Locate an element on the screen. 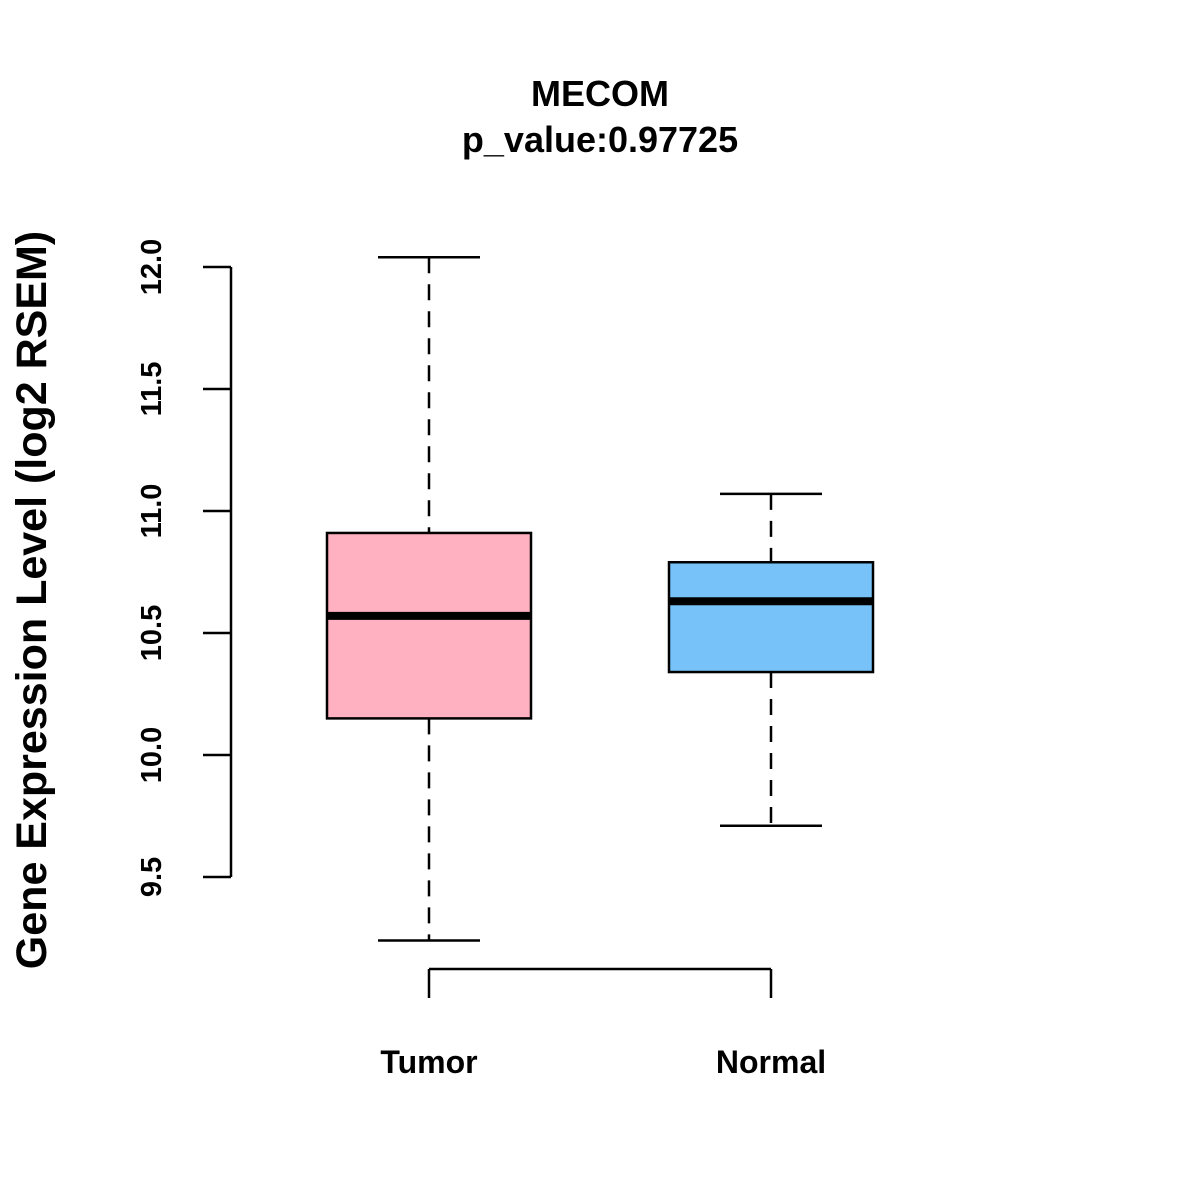  box-normal is located at coordinates (771, 660).